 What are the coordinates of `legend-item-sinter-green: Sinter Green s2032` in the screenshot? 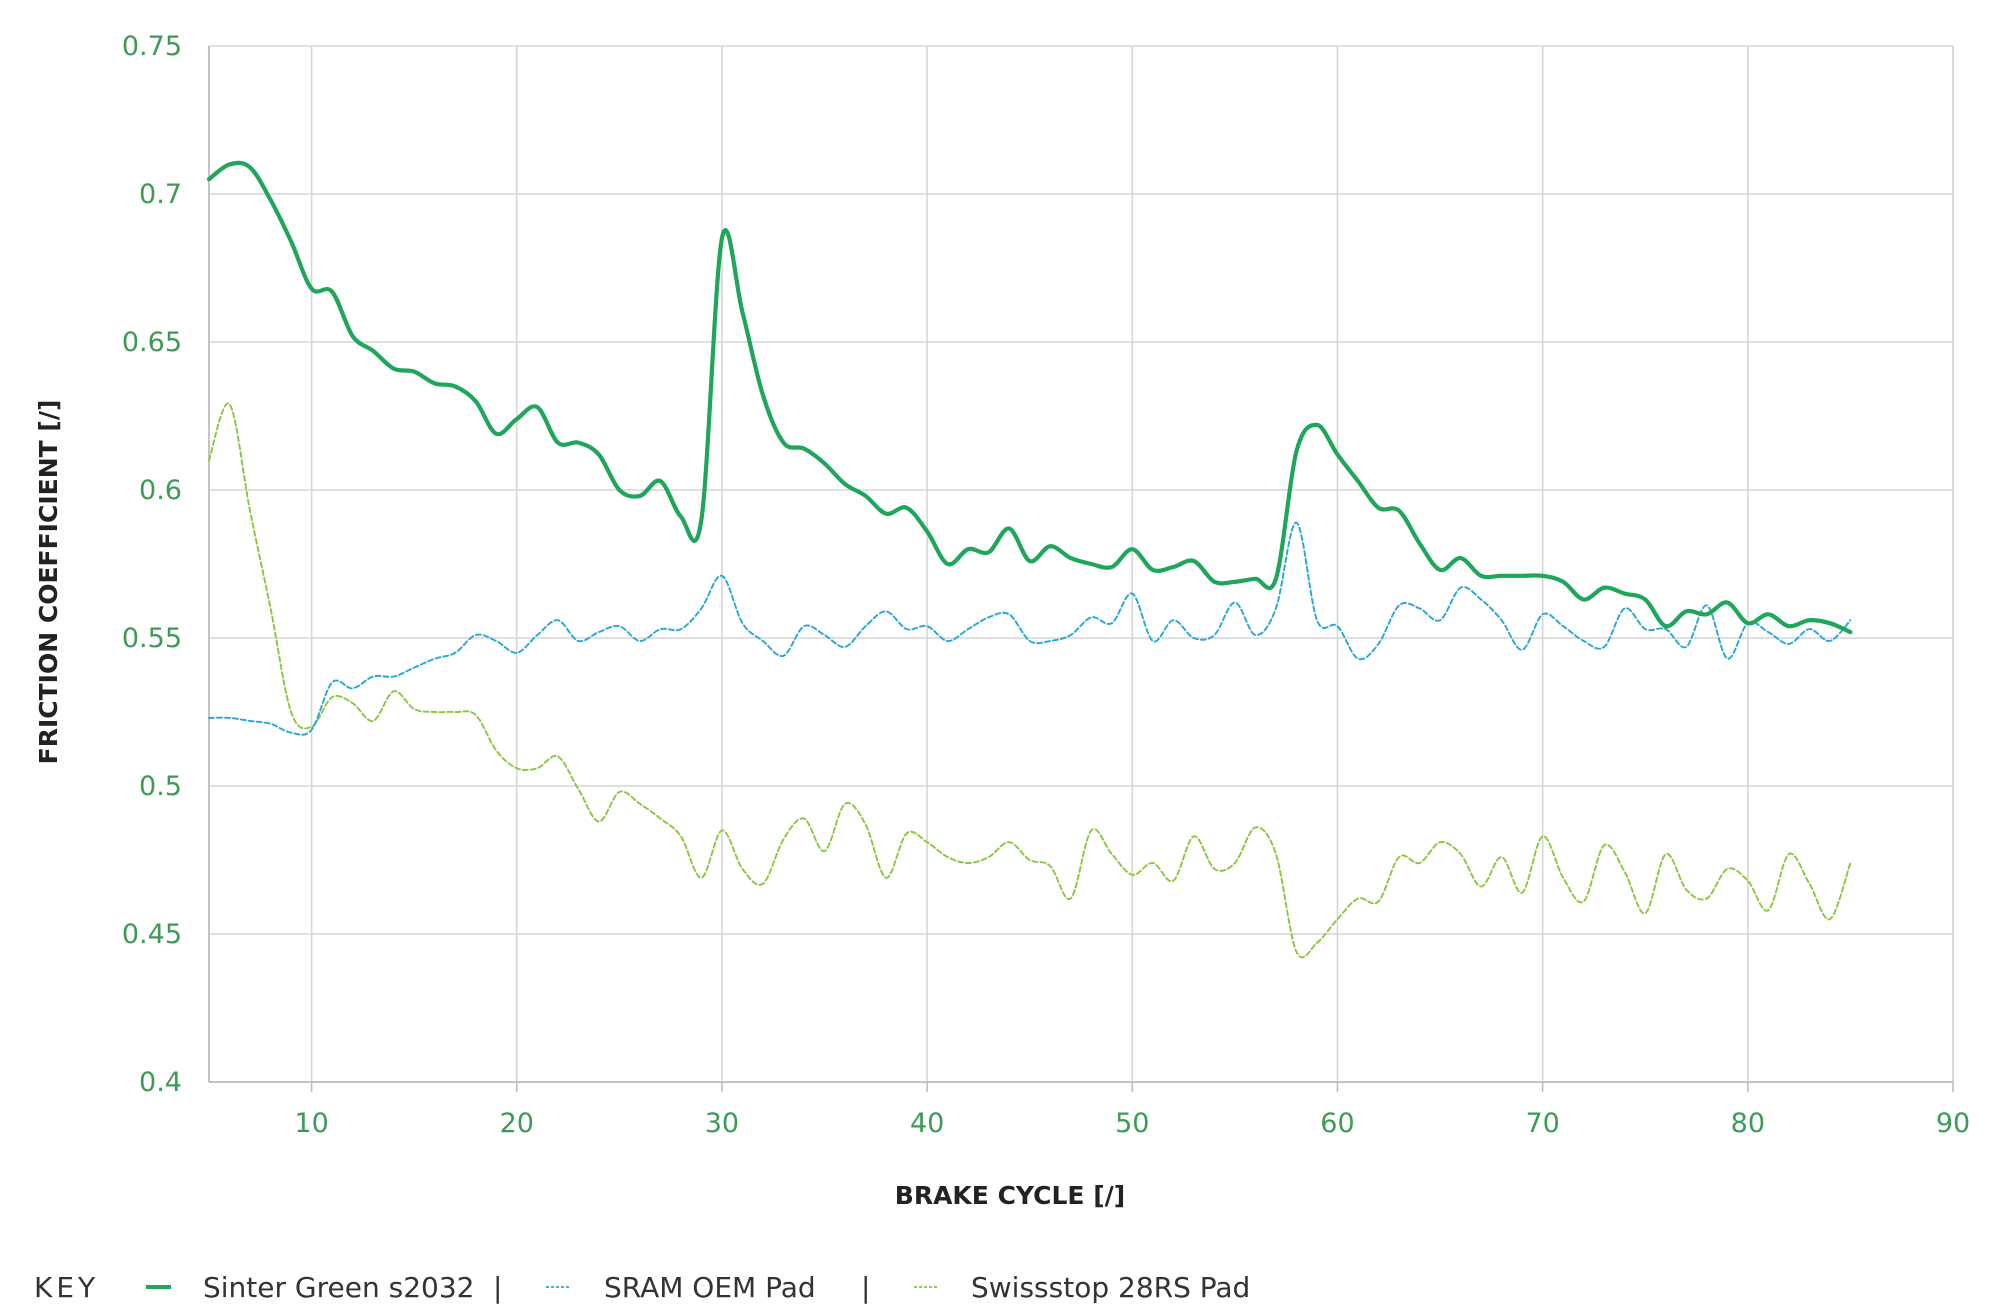 It's located at (310, 1287).